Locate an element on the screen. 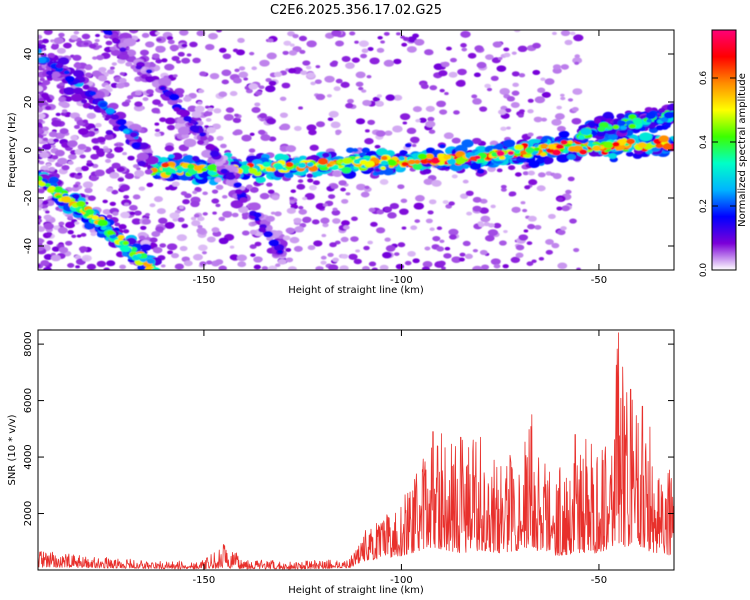  x-tick-label: -100 is located at coordinates (401, 580).